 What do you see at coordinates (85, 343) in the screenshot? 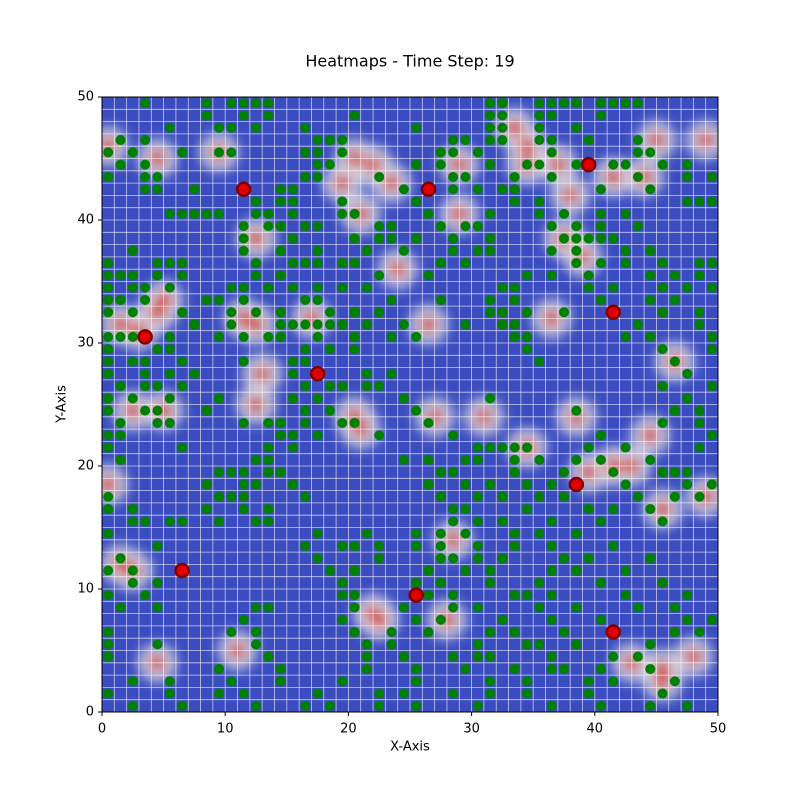
I see `y-tick-label: 30` at bounding box center [85, 343].